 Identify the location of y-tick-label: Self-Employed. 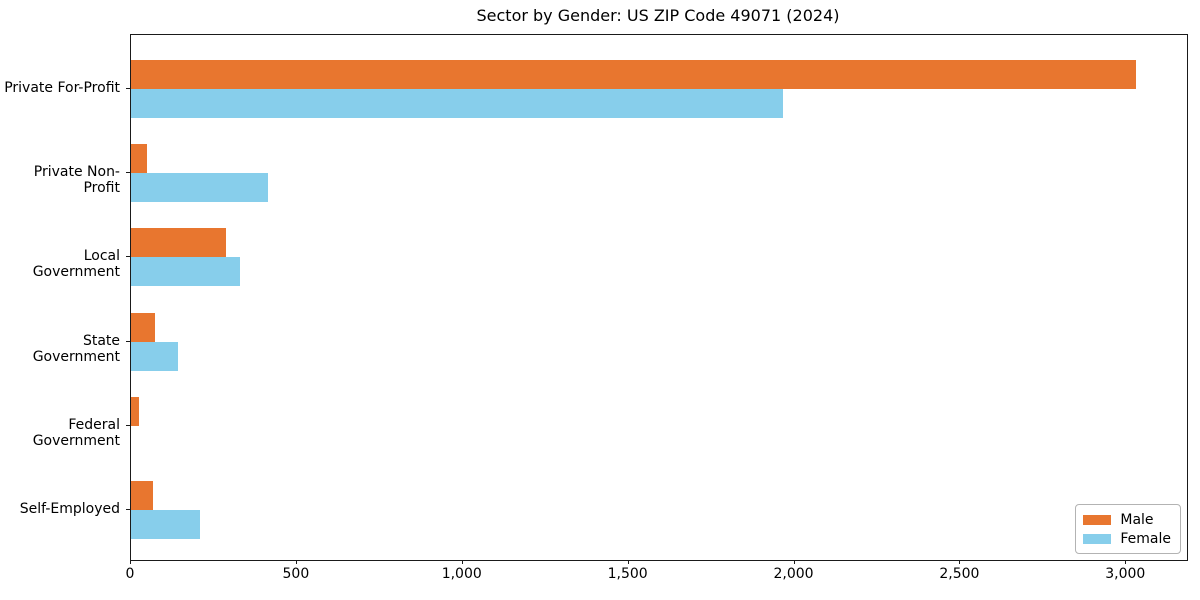
(69, 509).